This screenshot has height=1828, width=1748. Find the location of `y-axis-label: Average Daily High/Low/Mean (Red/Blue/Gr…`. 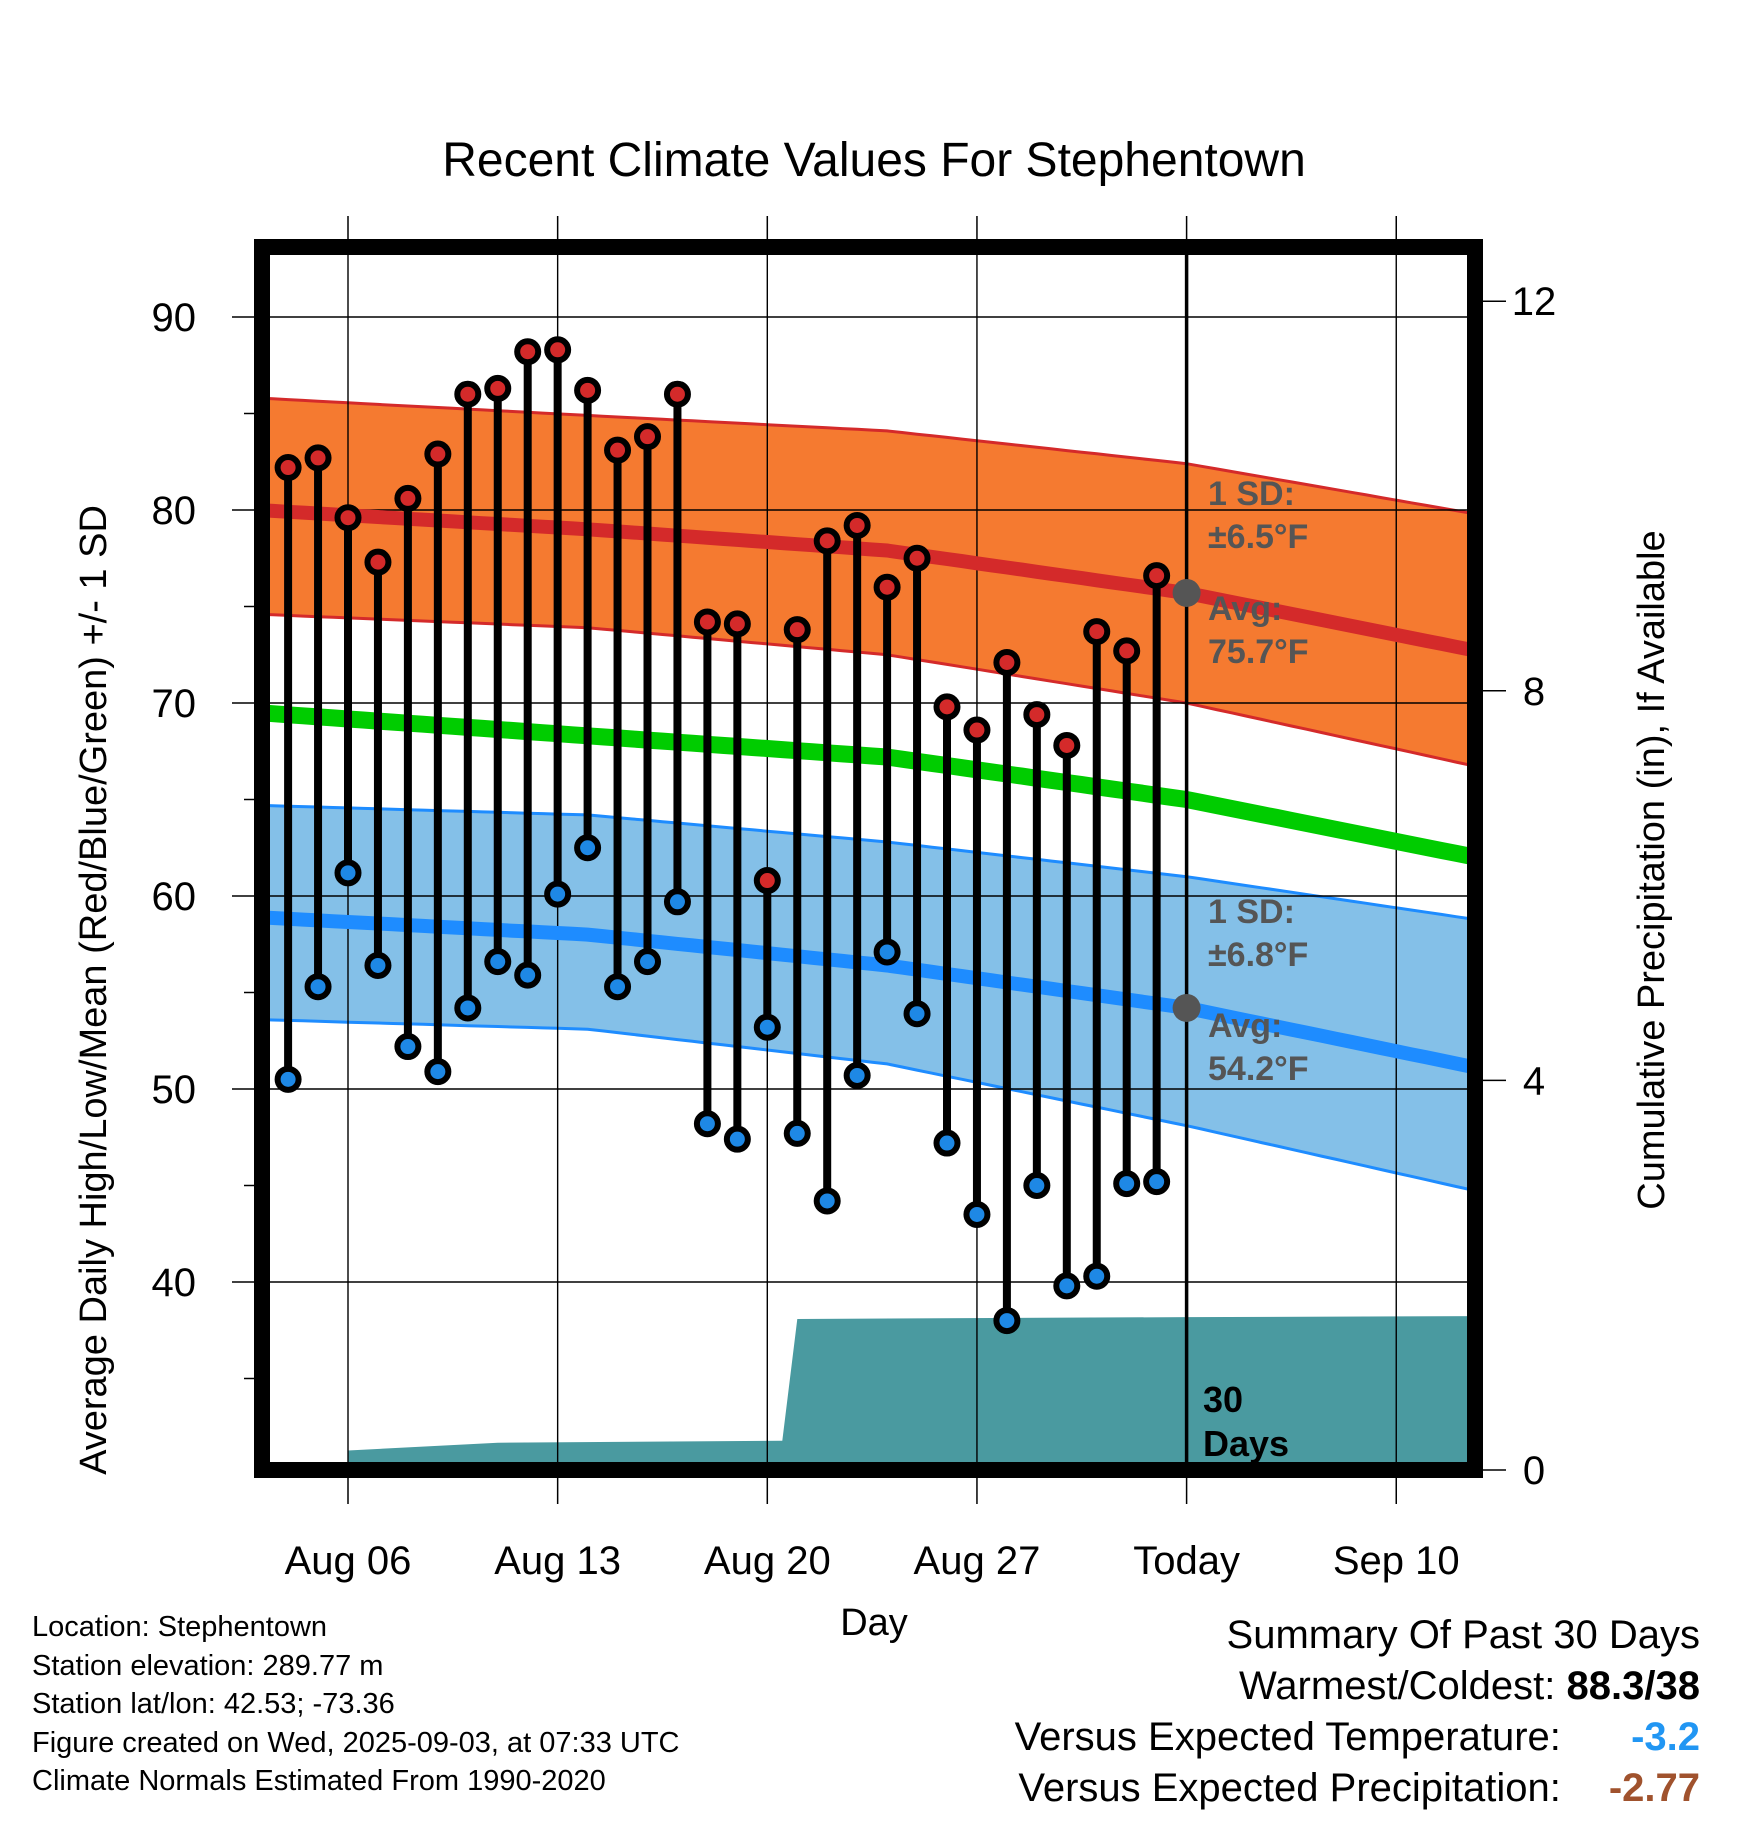

y-axis-label: Average Daily High/Low/Mean (Red/Blue/Gr… is located at coordinates (94, 990).